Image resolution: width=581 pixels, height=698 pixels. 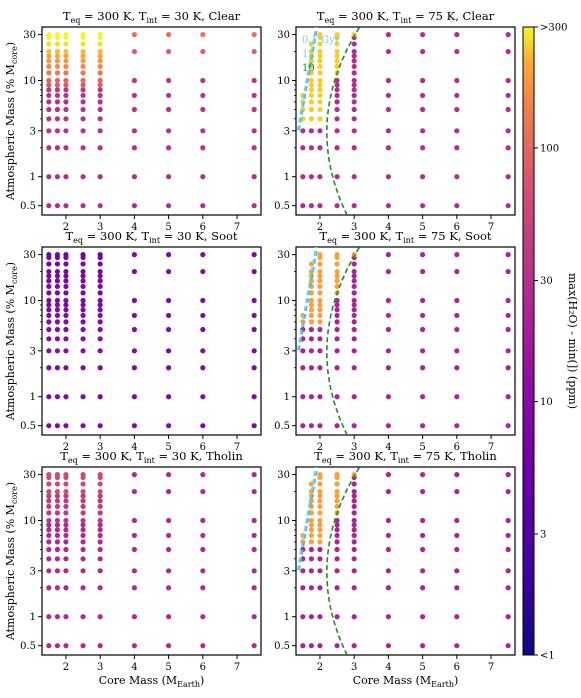 What do you see at coordinates (553, 28) in the screenshot?
I see `colorbar-tick-label: >300` at bounding box center [553, 28].